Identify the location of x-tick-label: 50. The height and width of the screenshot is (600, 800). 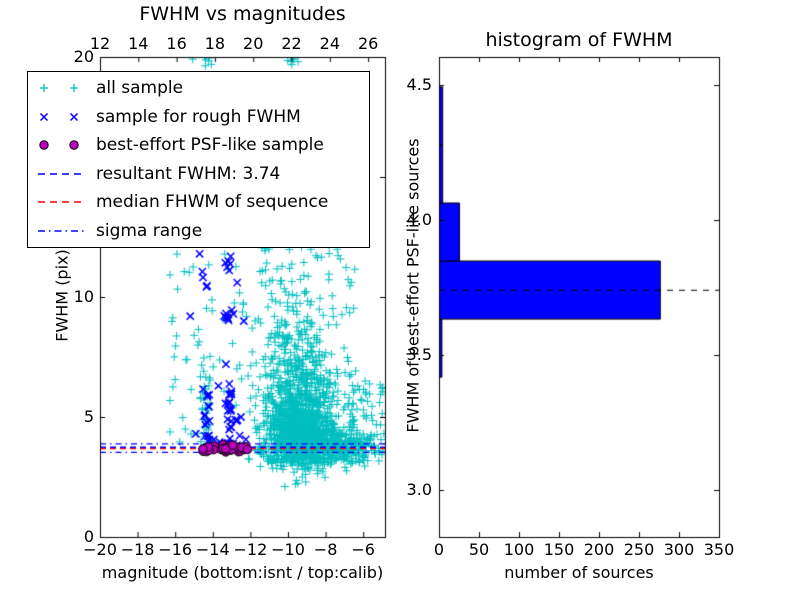
(479, 549).